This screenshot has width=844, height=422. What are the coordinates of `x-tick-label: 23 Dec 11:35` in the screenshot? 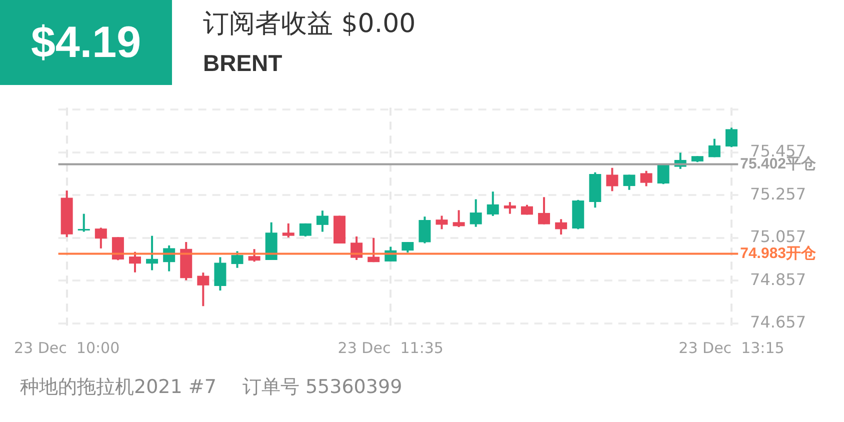 It's located at (391, 347).